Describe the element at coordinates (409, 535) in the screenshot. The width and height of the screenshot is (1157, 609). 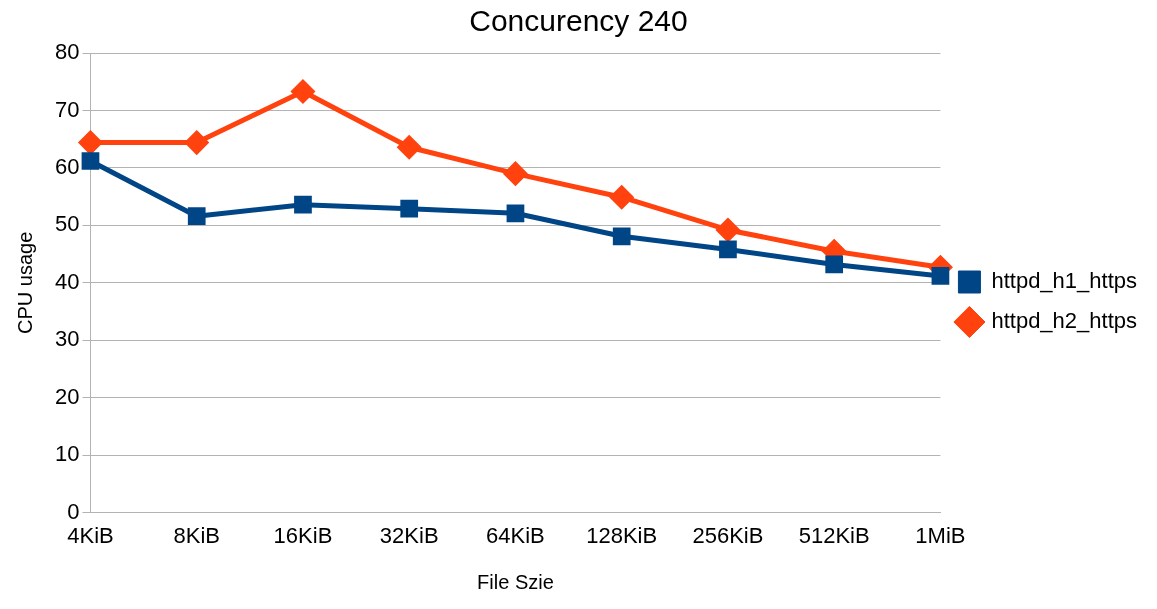
I see `x-tick-label: 32KiB` at that location.